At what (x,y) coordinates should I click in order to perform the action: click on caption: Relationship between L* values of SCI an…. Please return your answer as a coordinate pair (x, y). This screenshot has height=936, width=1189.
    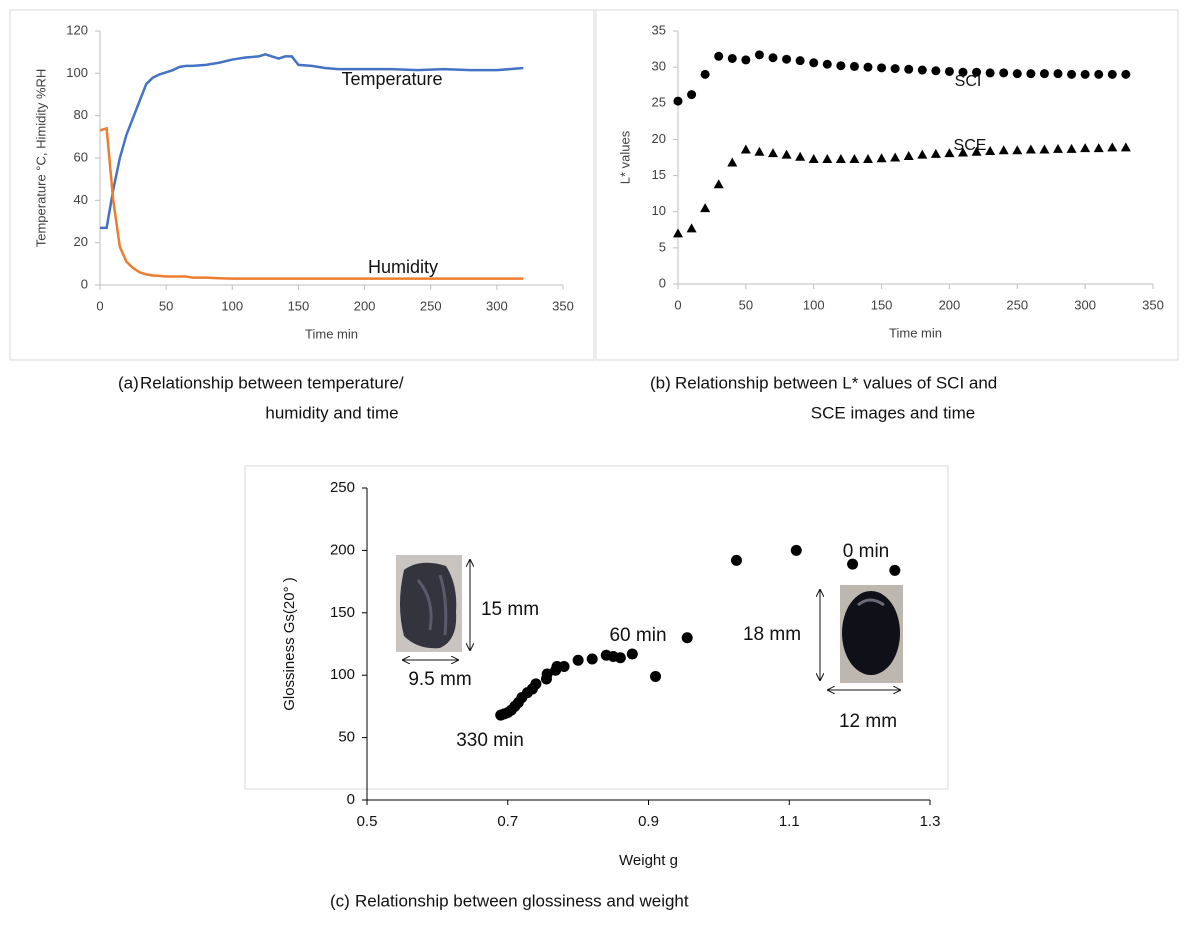
    Looking at the image, I should click on (836, 382).